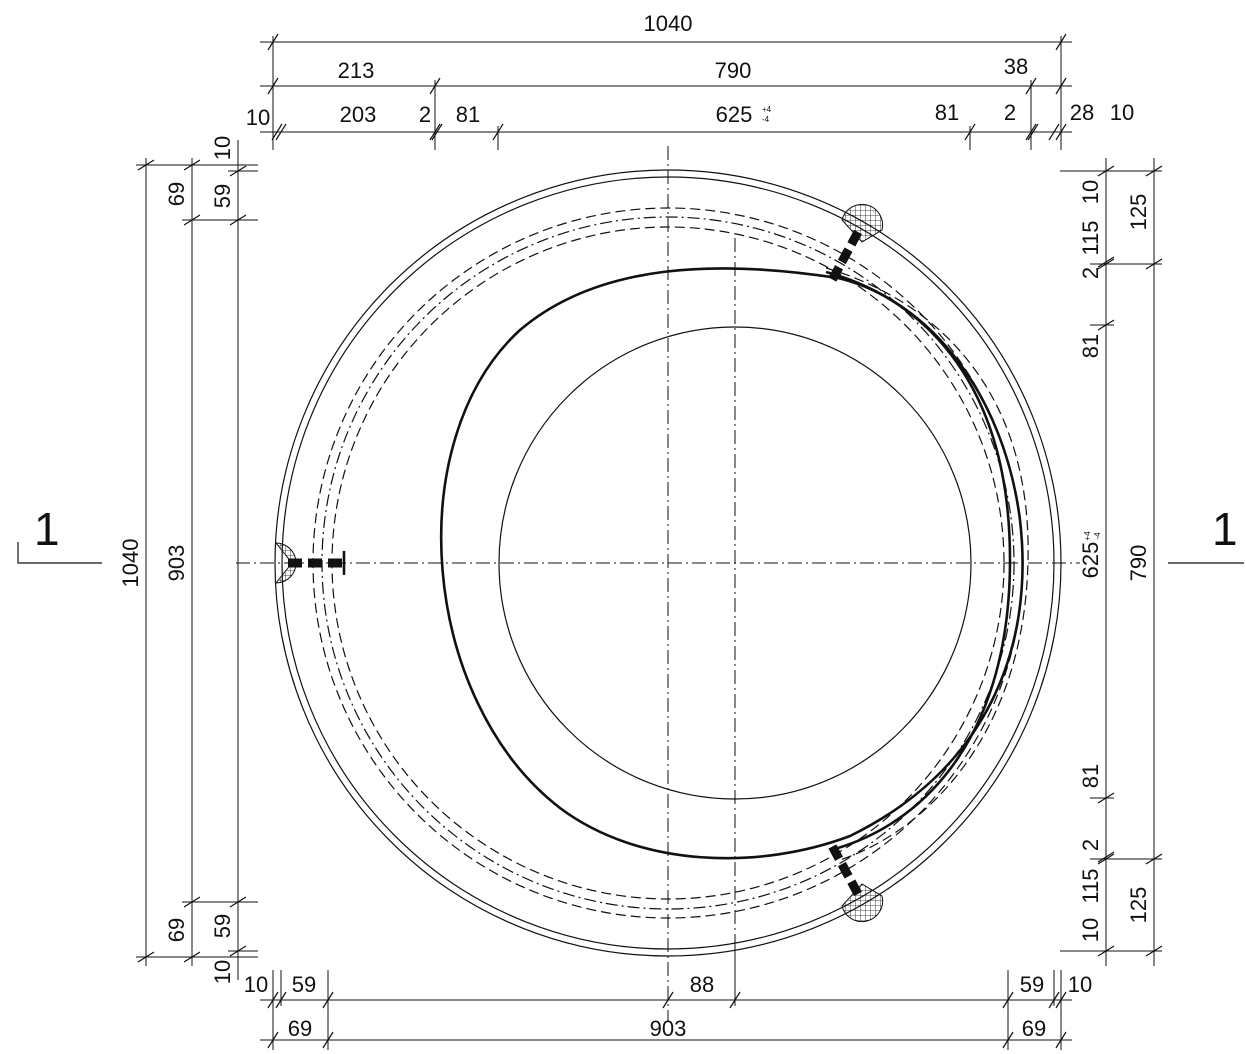 The height and width of the screenshot is (1054, 1246). What do you see at coordinates (425, 114) in the screenshot?
I see `top-dim-2-left: 2` at bounding box center [425, 114].